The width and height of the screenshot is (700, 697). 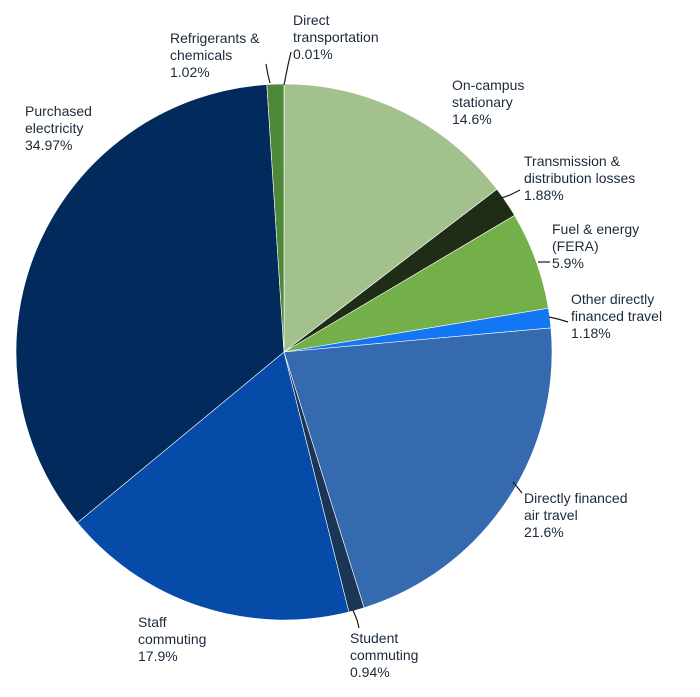 I want to click on label-purchased-electricity: Purchased electricity 34.97%, so click(x=58, y=128).